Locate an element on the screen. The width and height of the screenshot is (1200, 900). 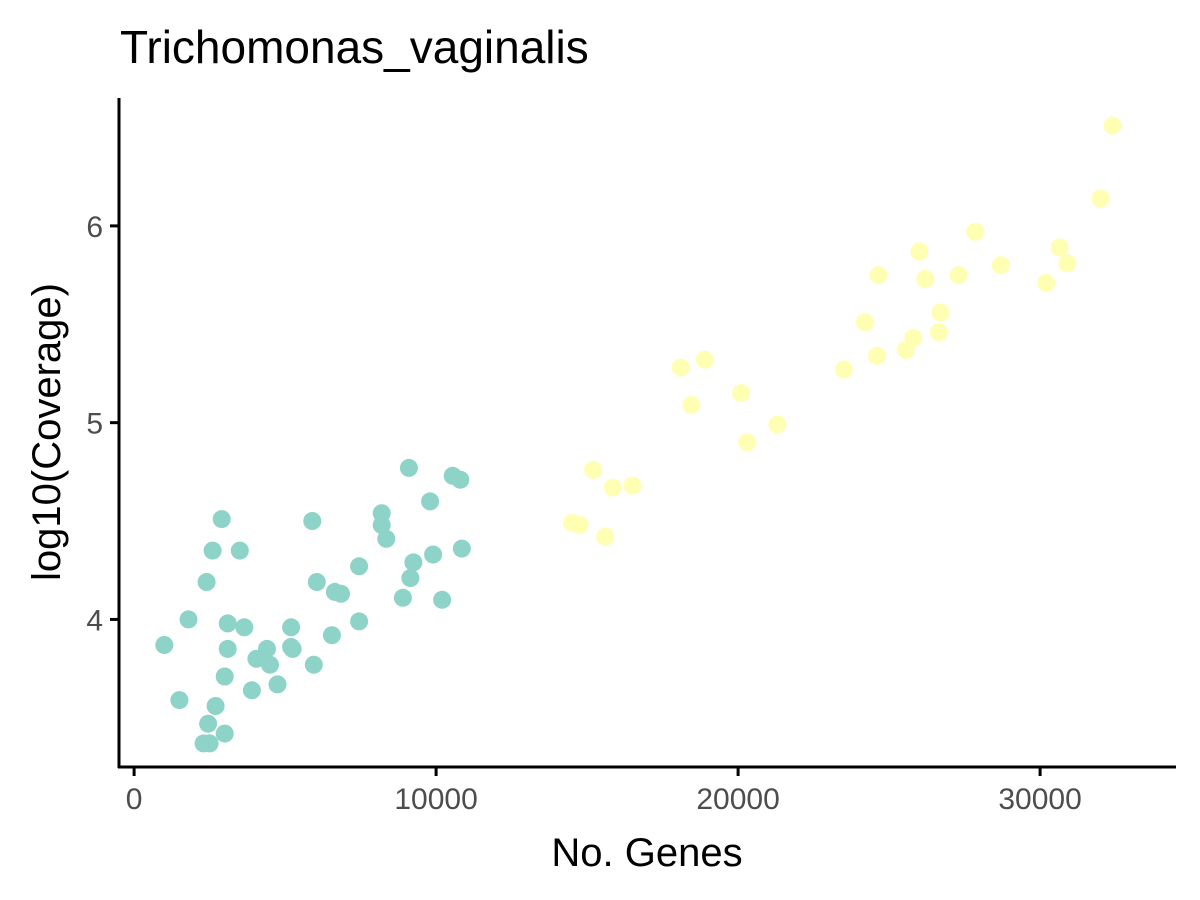
x-axis-ticks: 0 10000 20000 30000 is located at coordinates (604, 791).